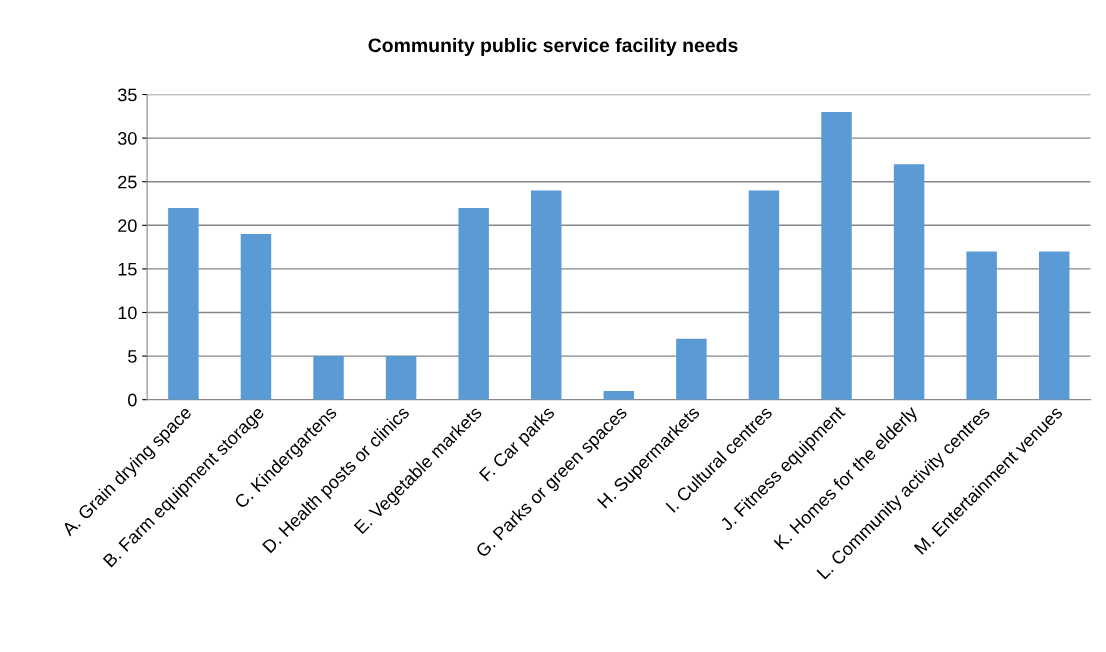  I want to click on y-tick-label: 5, so click(132, 356).